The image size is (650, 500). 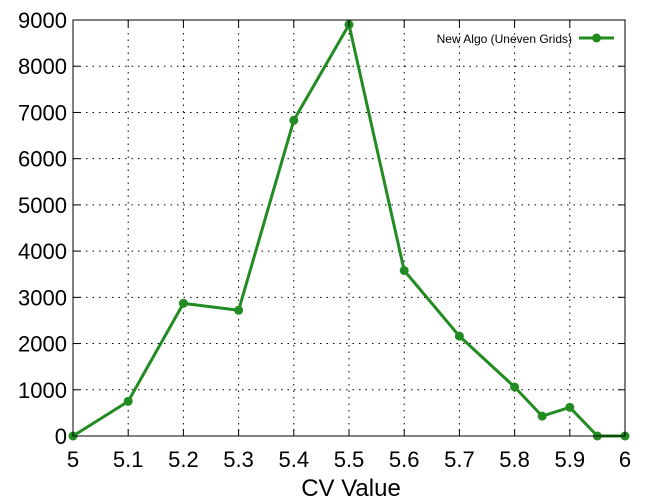 What do you see at coordinates (404, 459) in the screenshot?
I see `x-tick-label: 5.6` at bounding box center [404, 459].